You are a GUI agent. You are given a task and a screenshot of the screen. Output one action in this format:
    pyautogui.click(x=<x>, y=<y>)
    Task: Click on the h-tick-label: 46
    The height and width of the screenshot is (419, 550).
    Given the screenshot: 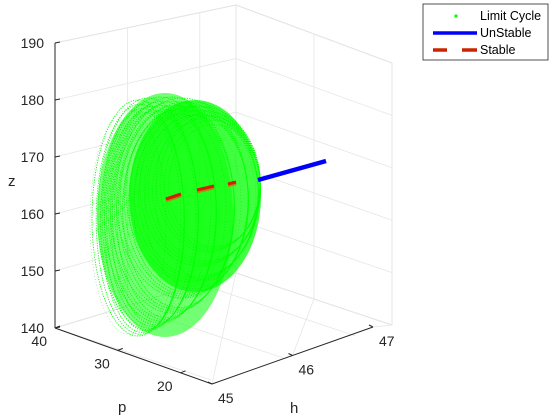 What is the action you would take?
    pyautogui.click(x=307, y=370)
    